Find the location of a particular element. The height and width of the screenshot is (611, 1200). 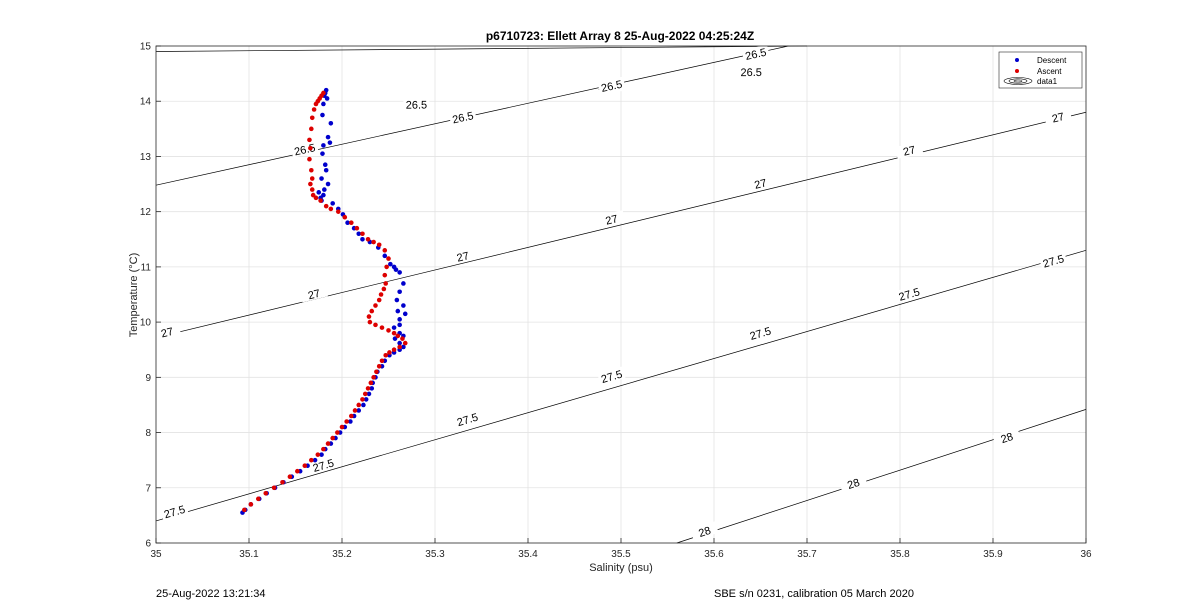

legend-label-descent: Descent is located at coordinates (1052, 60).